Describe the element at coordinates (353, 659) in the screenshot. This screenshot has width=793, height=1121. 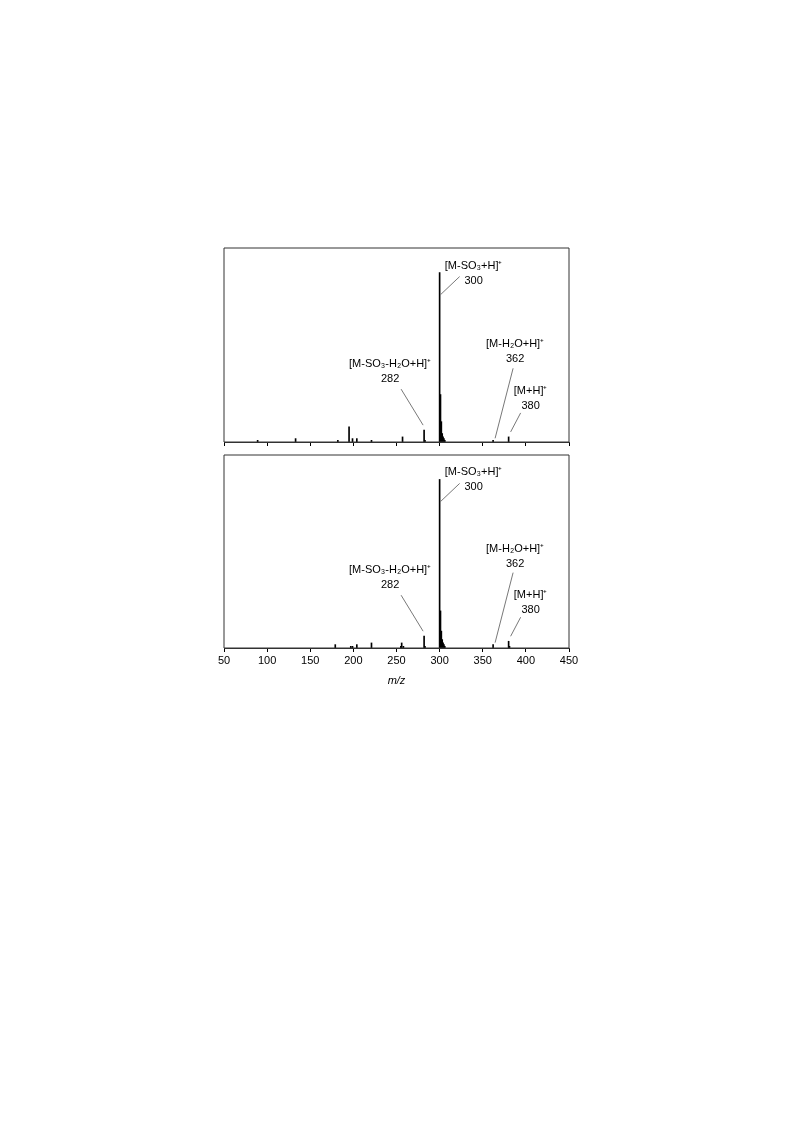
I see `x-tick-label: 200` at that location.